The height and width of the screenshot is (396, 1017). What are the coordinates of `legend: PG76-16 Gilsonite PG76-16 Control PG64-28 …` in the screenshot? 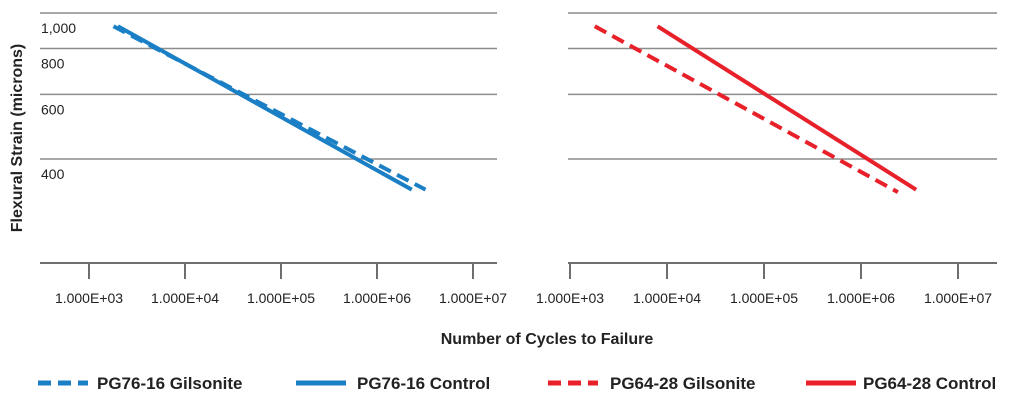 It's located at (517, 383).